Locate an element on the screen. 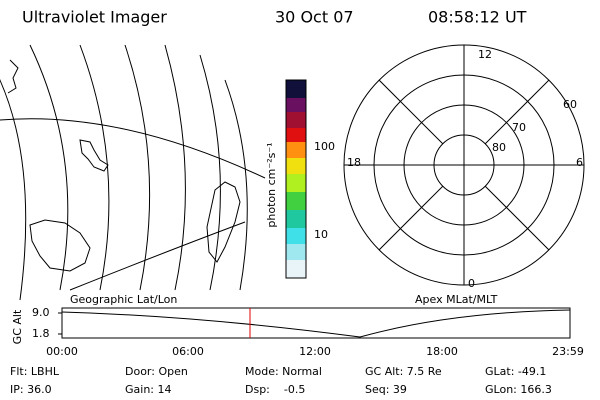  geo-label: Geographic Lat/Lon is located at coordinates (123, 299).